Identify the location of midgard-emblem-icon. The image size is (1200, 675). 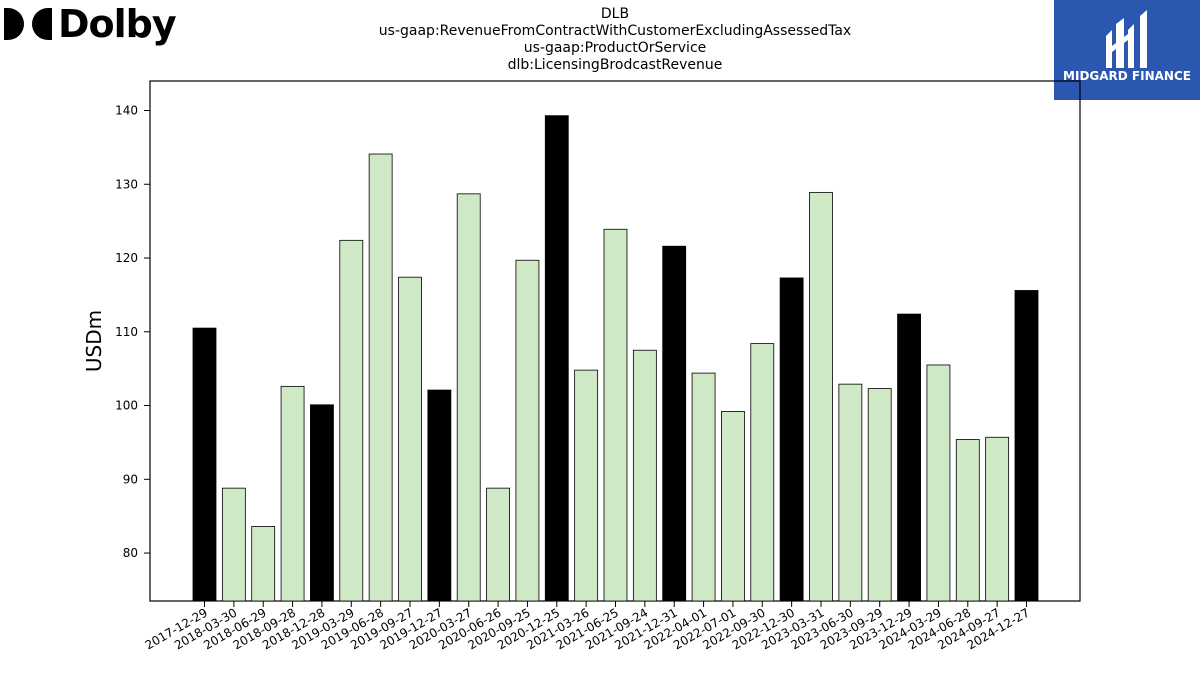
(1126, 39).